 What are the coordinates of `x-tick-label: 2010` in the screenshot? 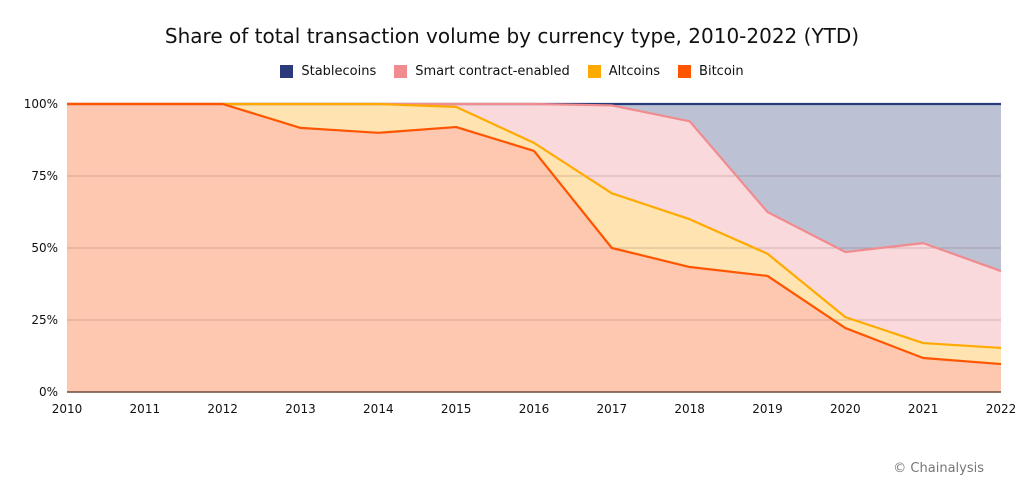 It's located at (67, 409).